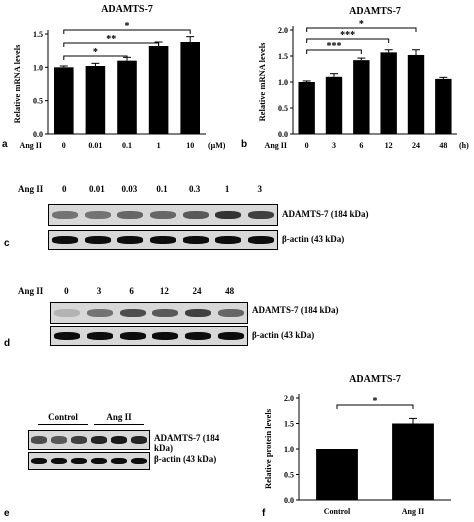 This screenshot has width=474, height=522. What do you see at coordinates (31, 291) in the screenshot?
I see `treatment-label-d: Ang II` at bounding box center [31, 291].